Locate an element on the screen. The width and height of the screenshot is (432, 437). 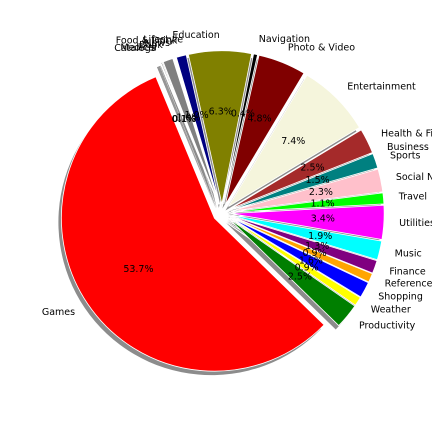
pct-label-catalogs: 0.1% is located at coordinates (184, 119).